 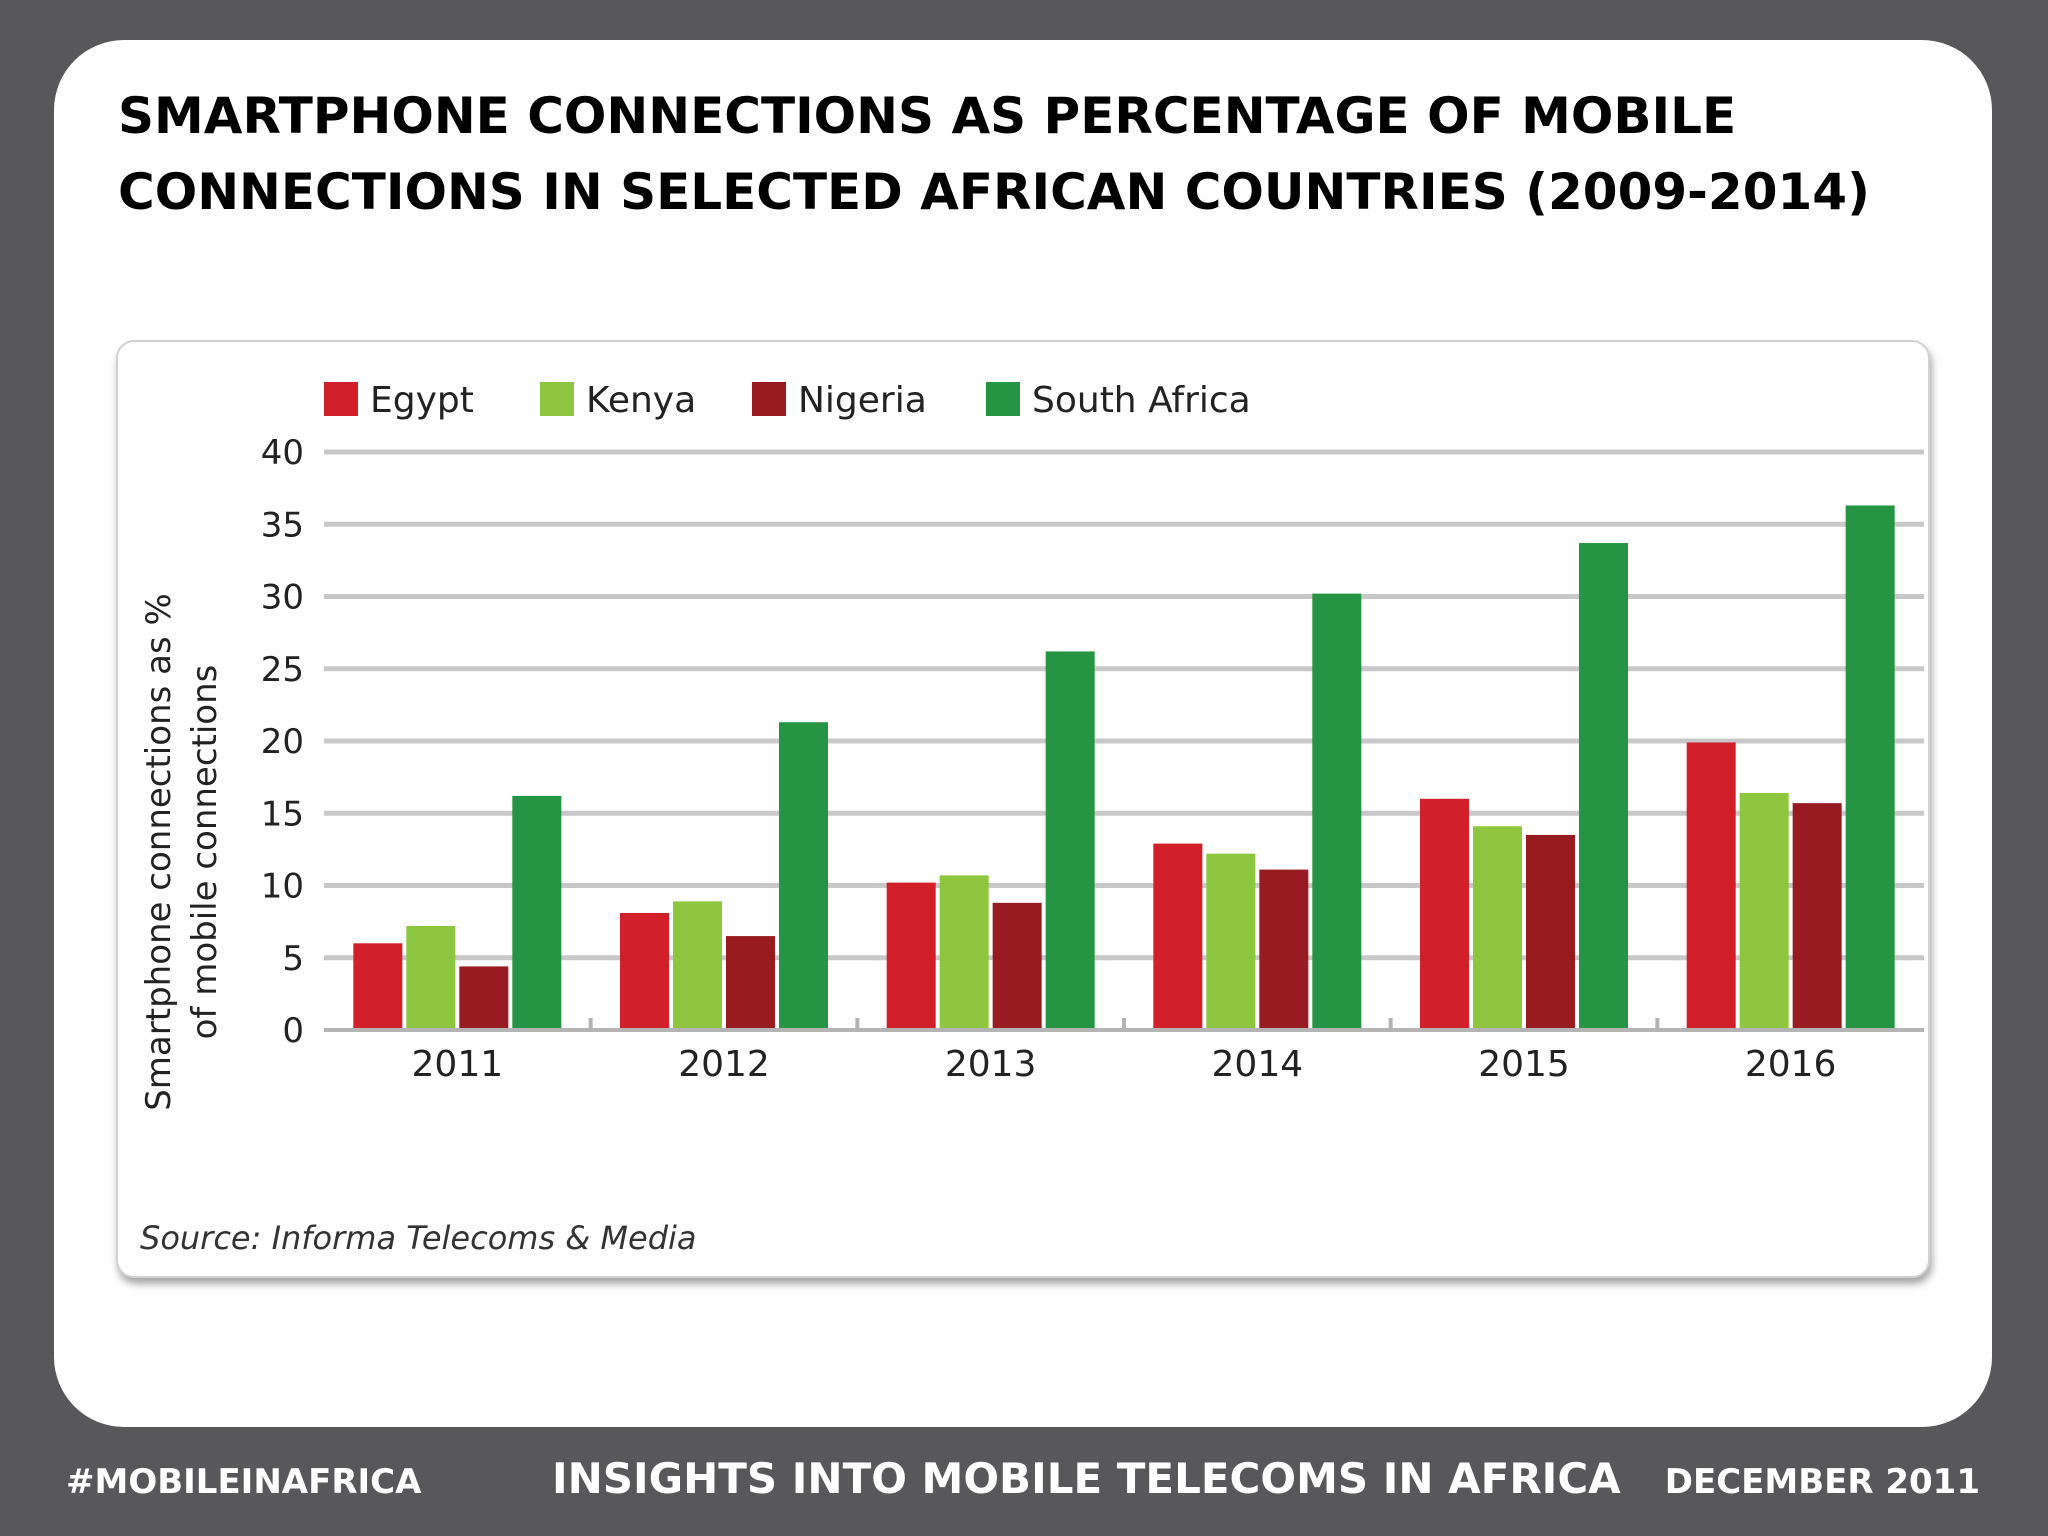 What do you see at coordinates (1870, 768) in the screenshot?
I see `bar-south-africa-2016` at bounding box center [1870, 768].